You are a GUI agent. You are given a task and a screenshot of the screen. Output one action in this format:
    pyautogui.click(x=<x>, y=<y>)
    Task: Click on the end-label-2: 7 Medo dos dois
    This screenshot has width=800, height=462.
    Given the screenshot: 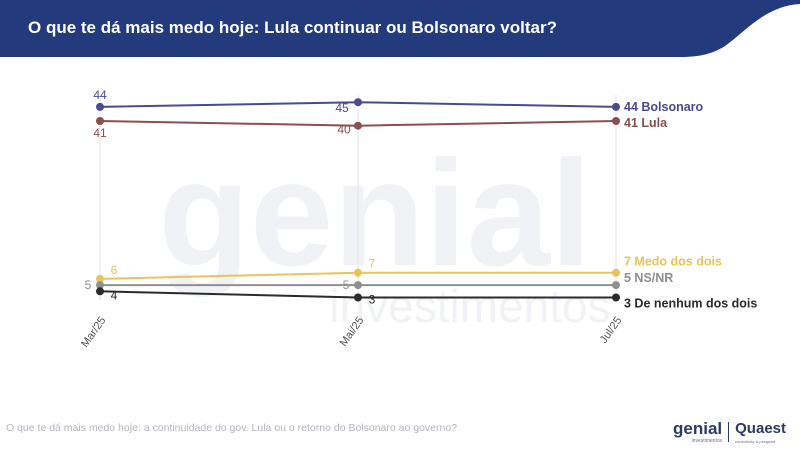 What is the action you would take?
    pyautogui.click(x=673, y=262)
    